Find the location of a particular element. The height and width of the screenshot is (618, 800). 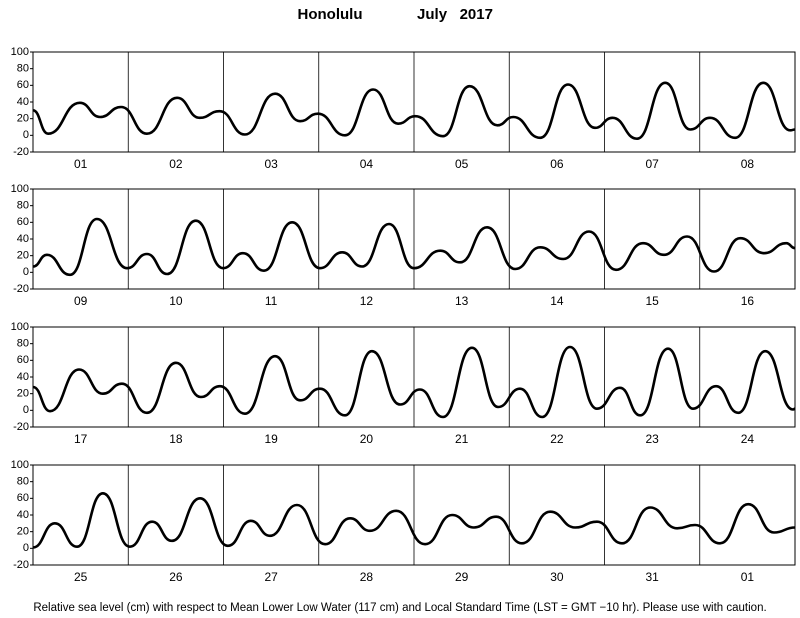

x-tick-label: 06 is located at coordinates (557, 164).